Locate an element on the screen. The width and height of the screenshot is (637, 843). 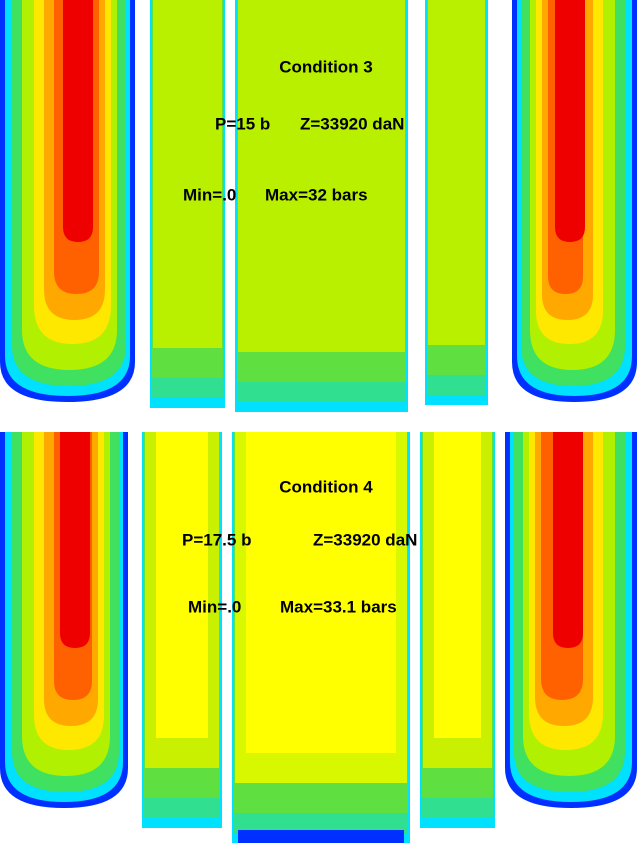
pressure-label: P=17.5 b is located at coordinates (216, 539).